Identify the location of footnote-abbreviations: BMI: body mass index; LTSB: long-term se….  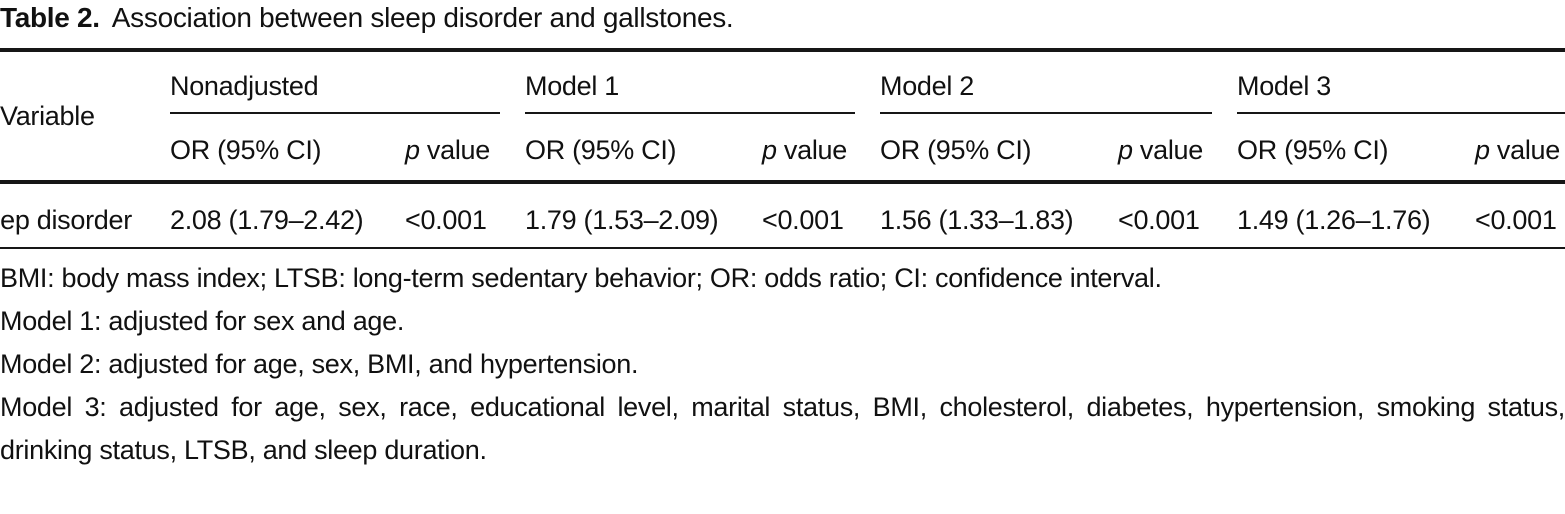
(581, 278).